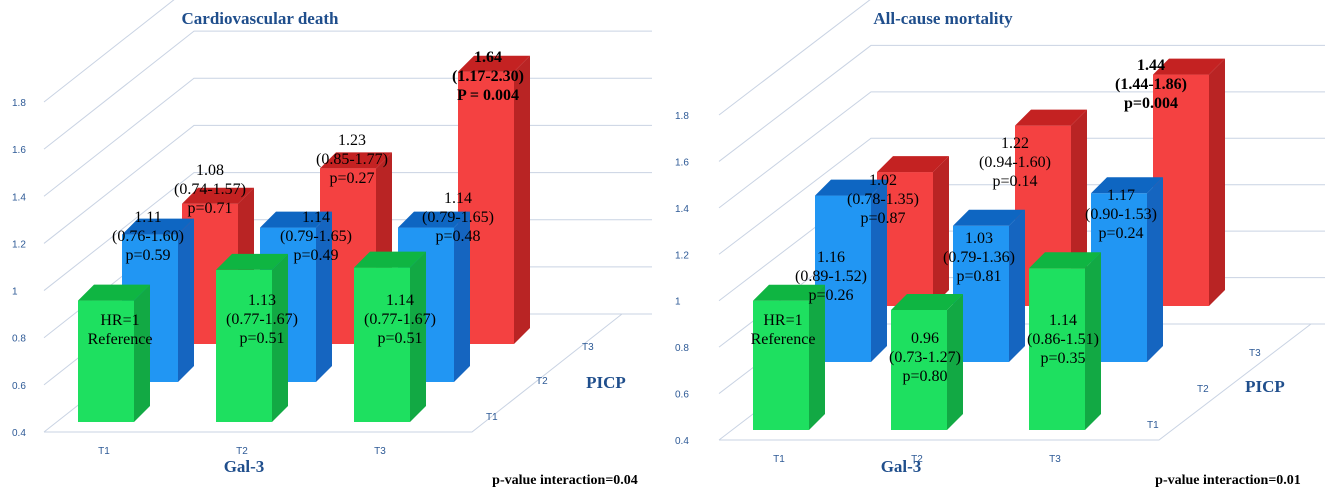 This screenshot has height=490, width=1325. What do you see at coordinates (260, 18) in the screenshot?
I see `chart-title: Cardiovascular death` at bounding box center [260, 18].